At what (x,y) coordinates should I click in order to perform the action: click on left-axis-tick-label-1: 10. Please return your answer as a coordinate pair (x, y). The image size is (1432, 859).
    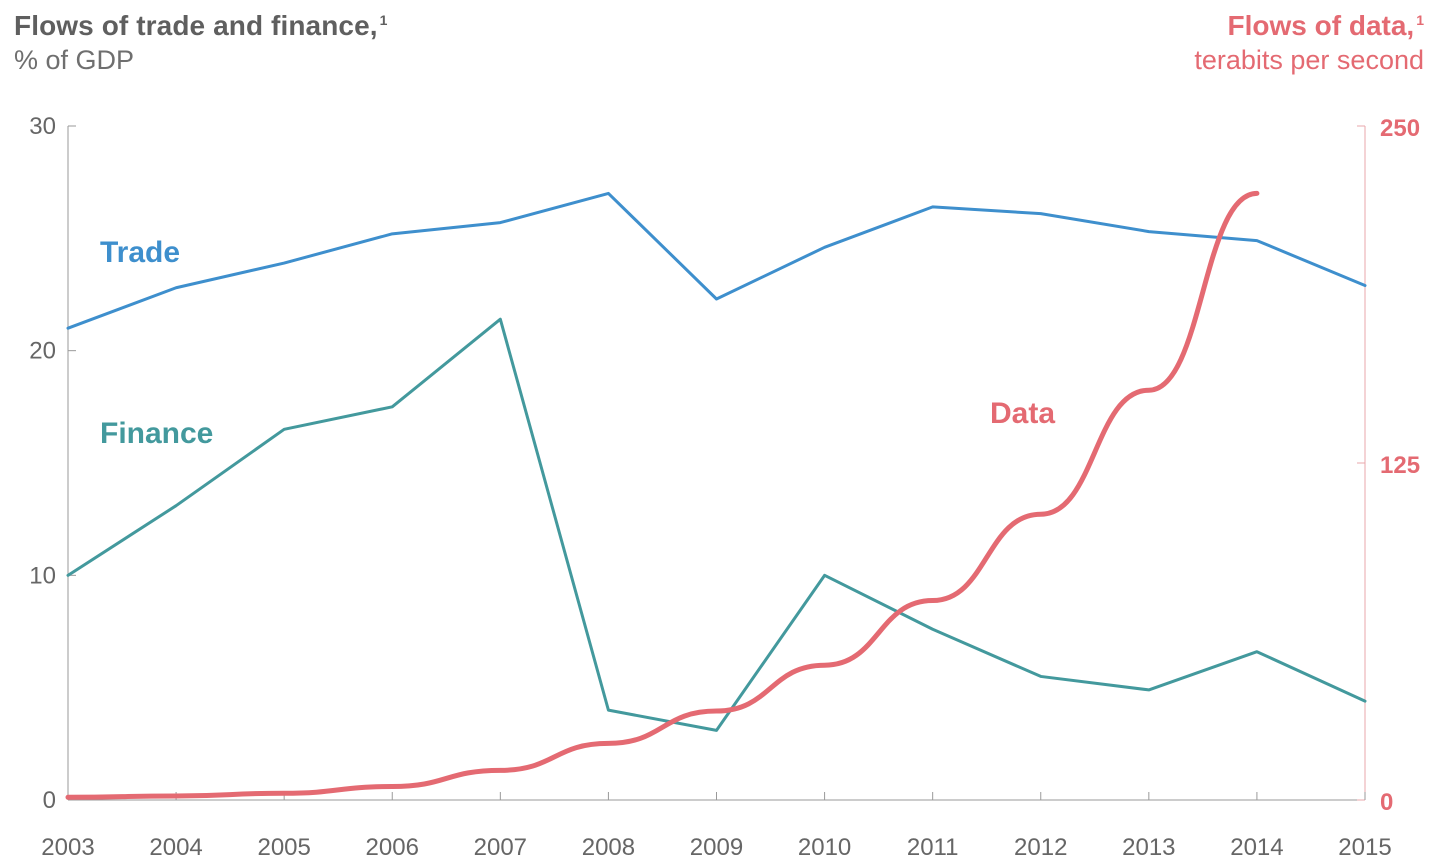
    Looking at the image, I should click on (42, 575).